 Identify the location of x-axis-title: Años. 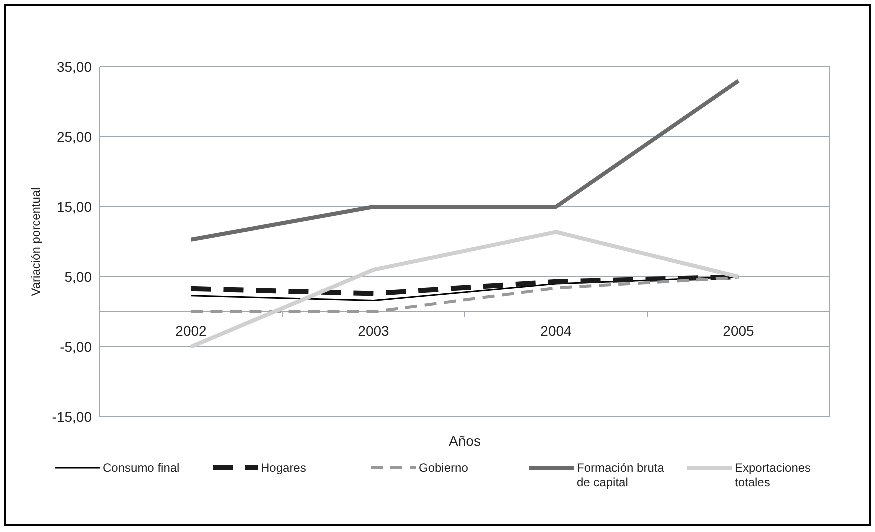
(465, 441).